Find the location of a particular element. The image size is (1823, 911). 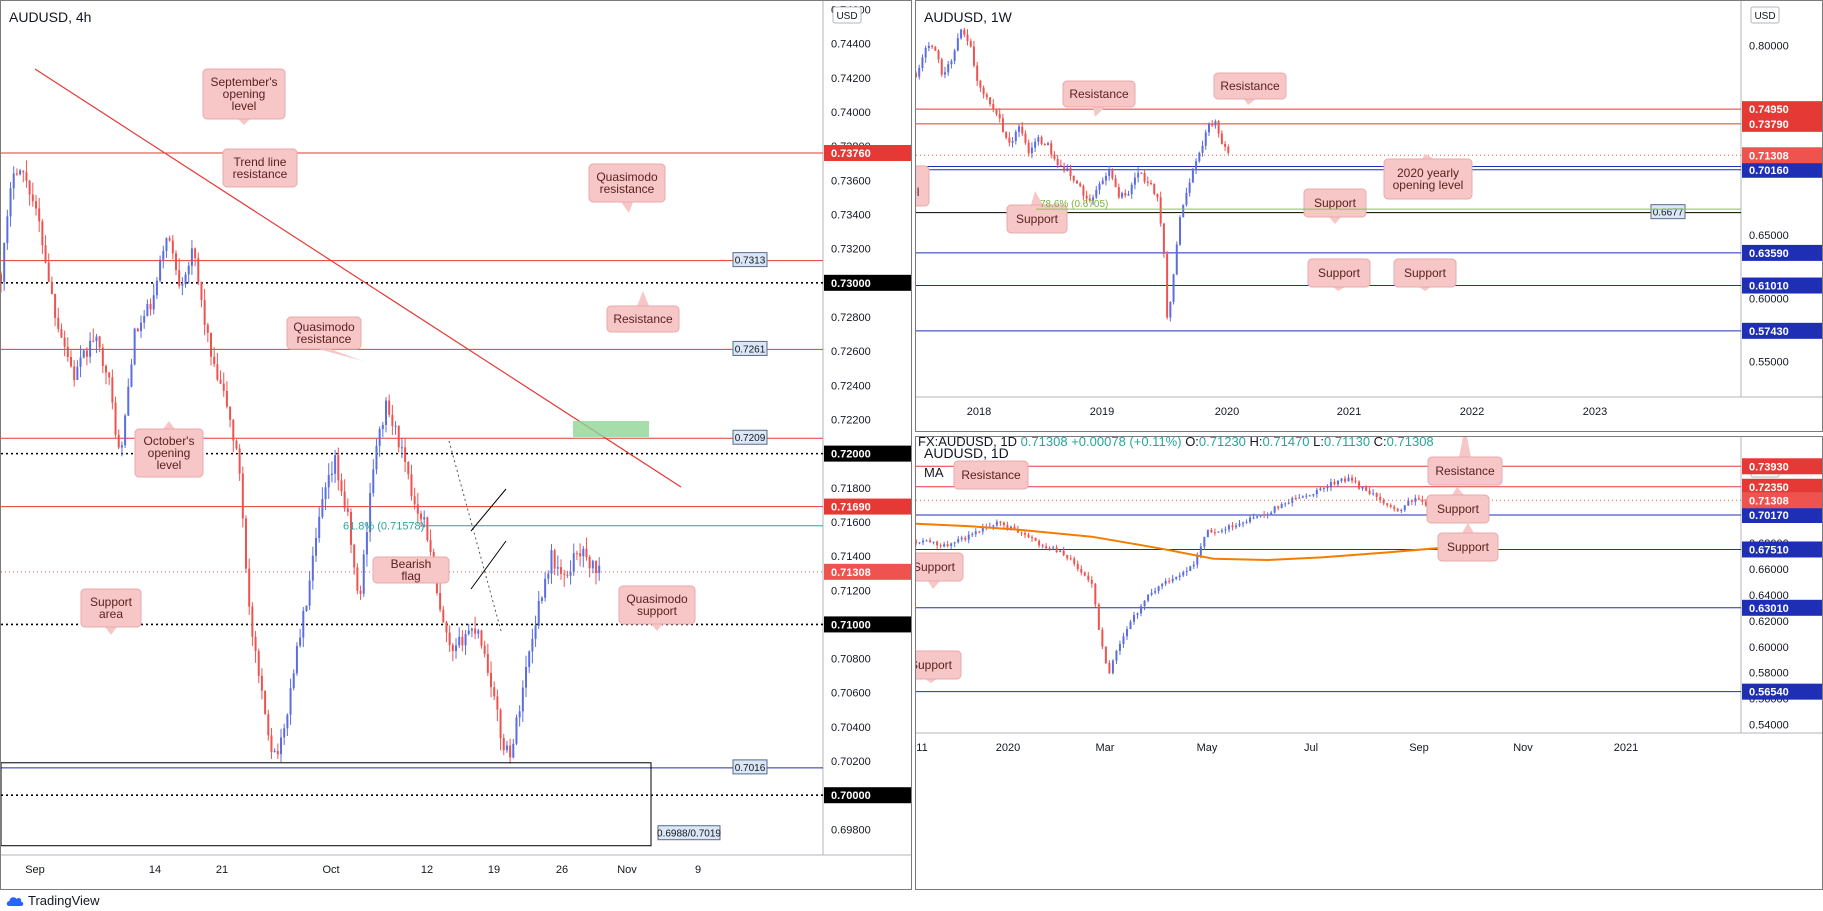

y-tick-label: 0.69800 is located at coordinates (851, 830).